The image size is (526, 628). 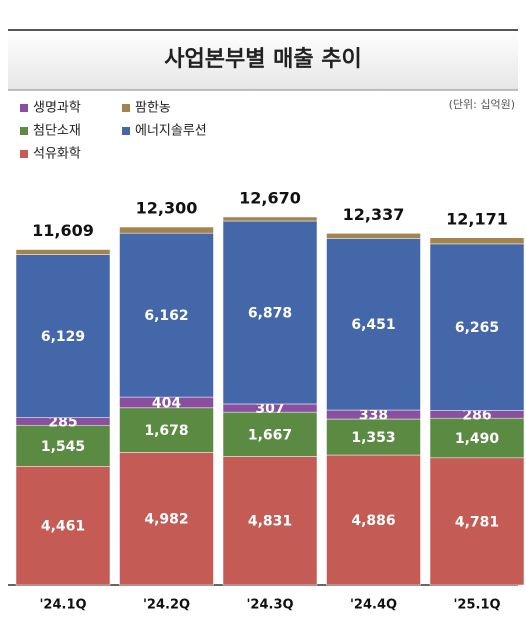 I want to click on segment-label: 4,781, so click(x=477, y=522).